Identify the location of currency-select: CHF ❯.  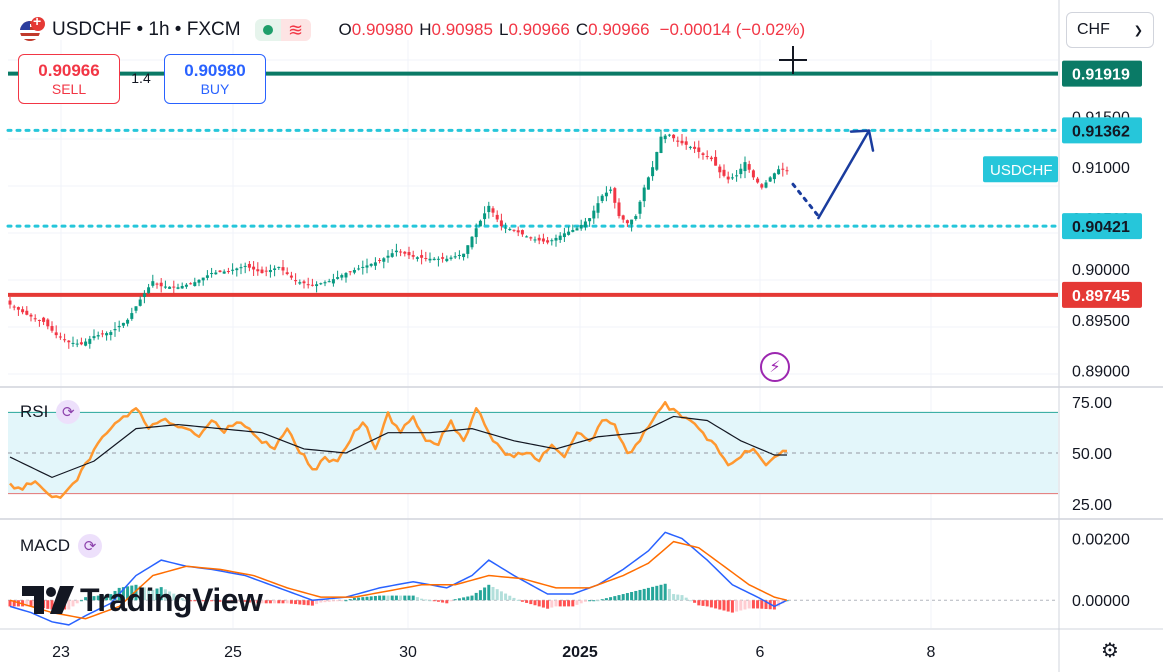
(1110, 30).